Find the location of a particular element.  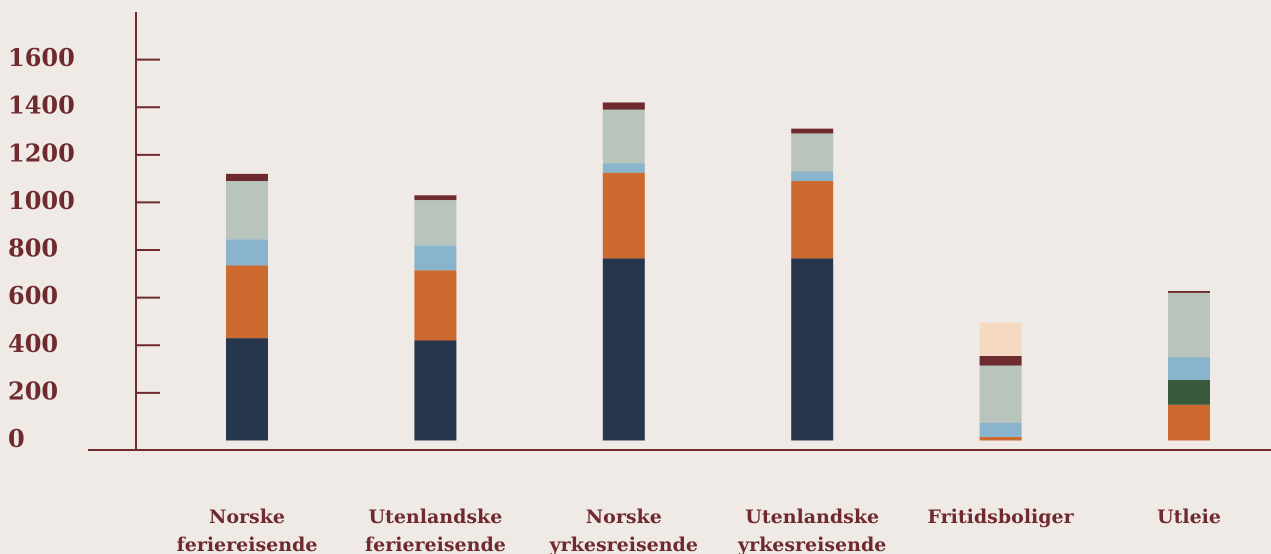

x-tick-label: Utenlandske feriereisende is located at coordinates (435, 530).